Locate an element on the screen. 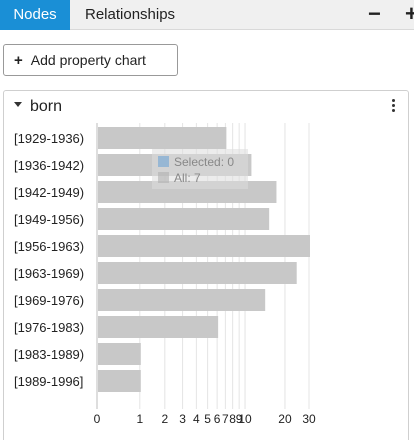 The height and width of the screenshot is (440, 414). caret-down-icon is located at coordinates (18, 105).